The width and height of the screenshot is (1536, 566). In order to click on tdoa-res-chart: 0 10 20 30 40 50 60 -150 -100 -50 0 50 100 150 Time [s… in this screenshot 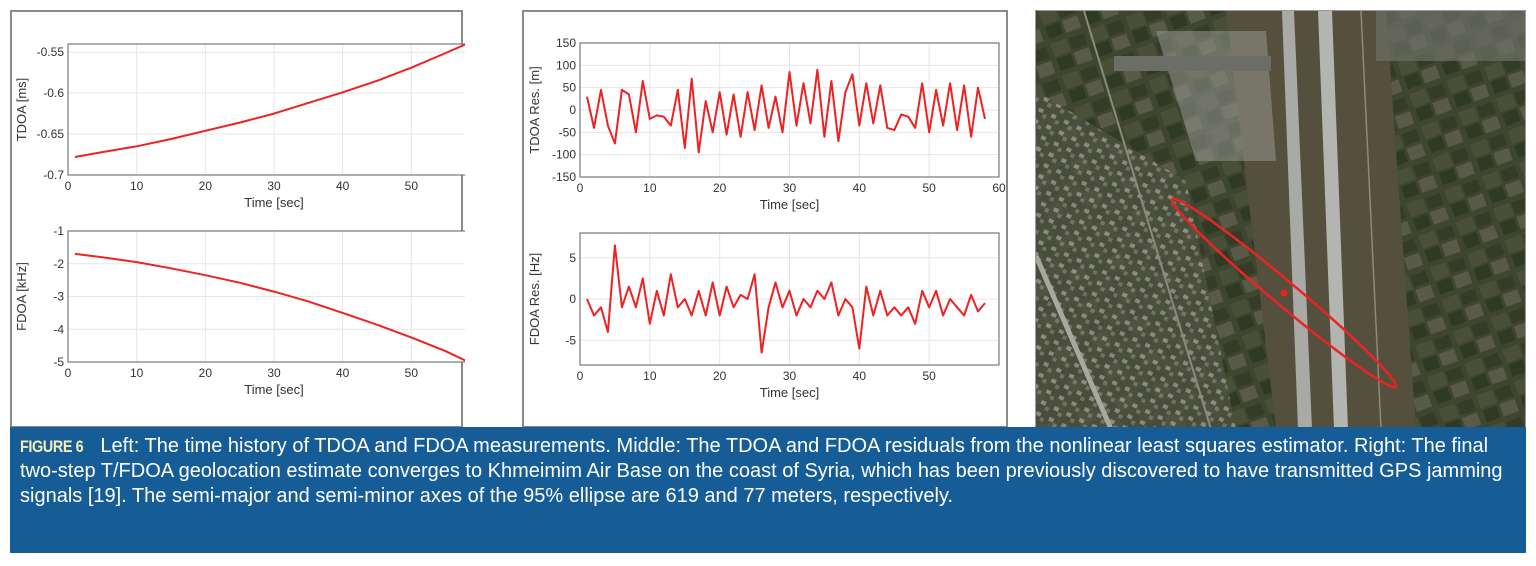, I will do `click(766, 124)`.